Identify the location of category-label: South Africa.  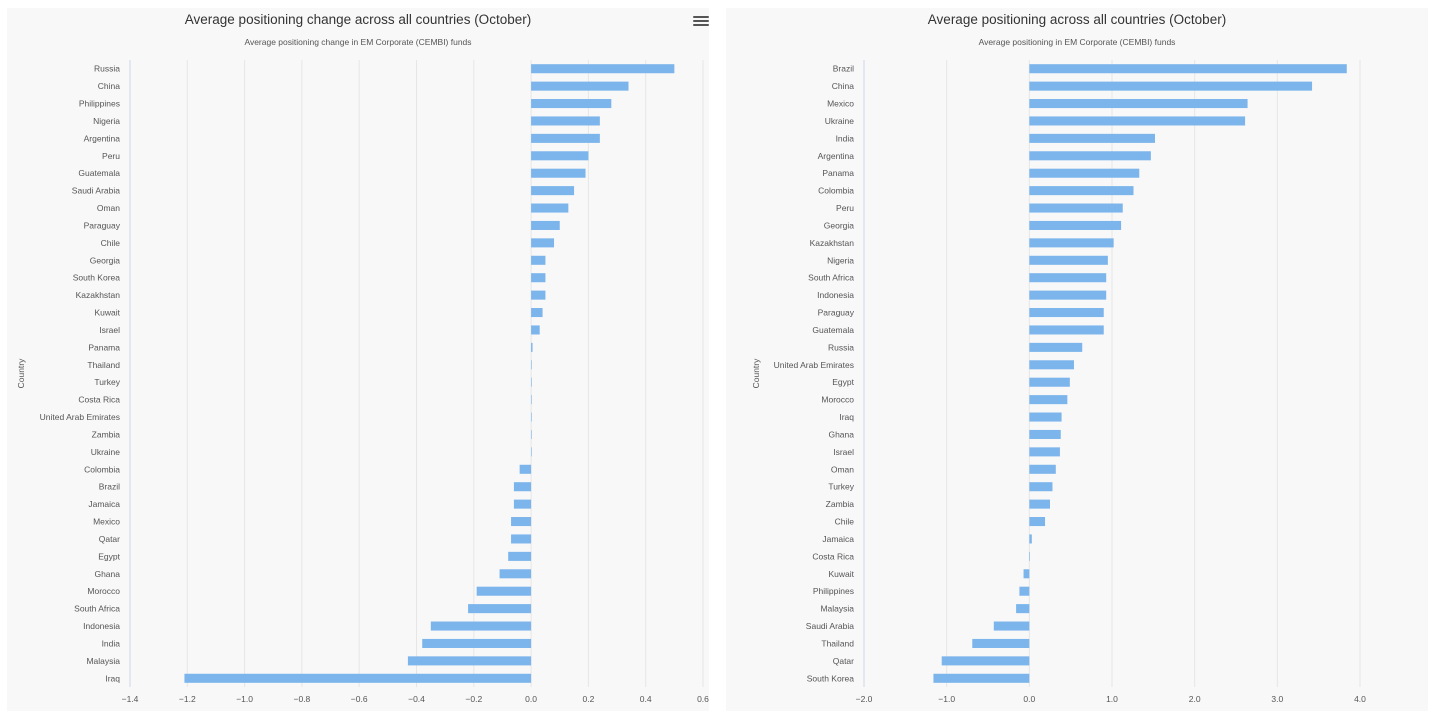
(97, 609).